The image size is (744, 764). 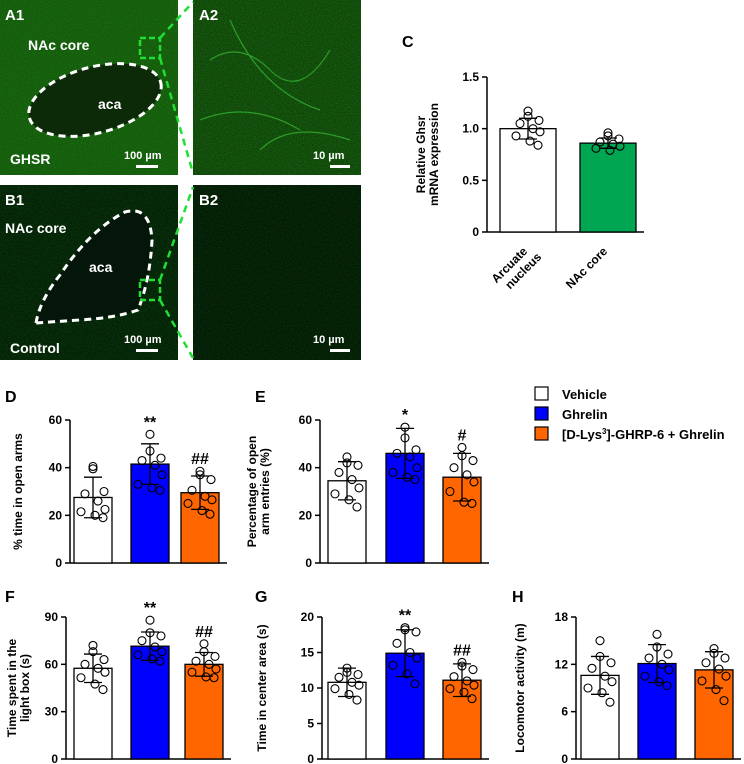 What do you see at coordinates (176, 20) in the screenshot?
I see `zoom-connector-A-top` at bounding box center [176, 20].